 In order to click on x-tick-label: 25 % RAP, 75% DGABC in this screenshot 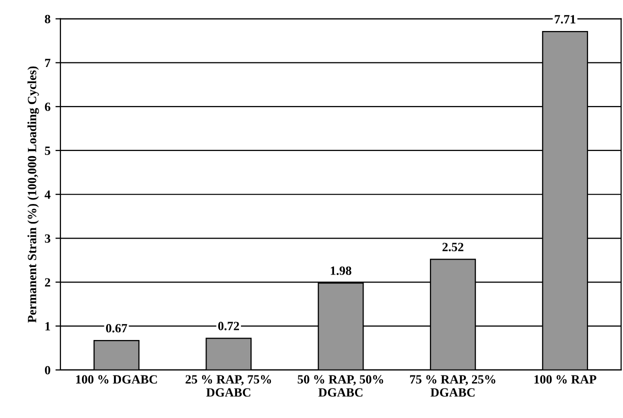, I will do `click(228, 386)`.